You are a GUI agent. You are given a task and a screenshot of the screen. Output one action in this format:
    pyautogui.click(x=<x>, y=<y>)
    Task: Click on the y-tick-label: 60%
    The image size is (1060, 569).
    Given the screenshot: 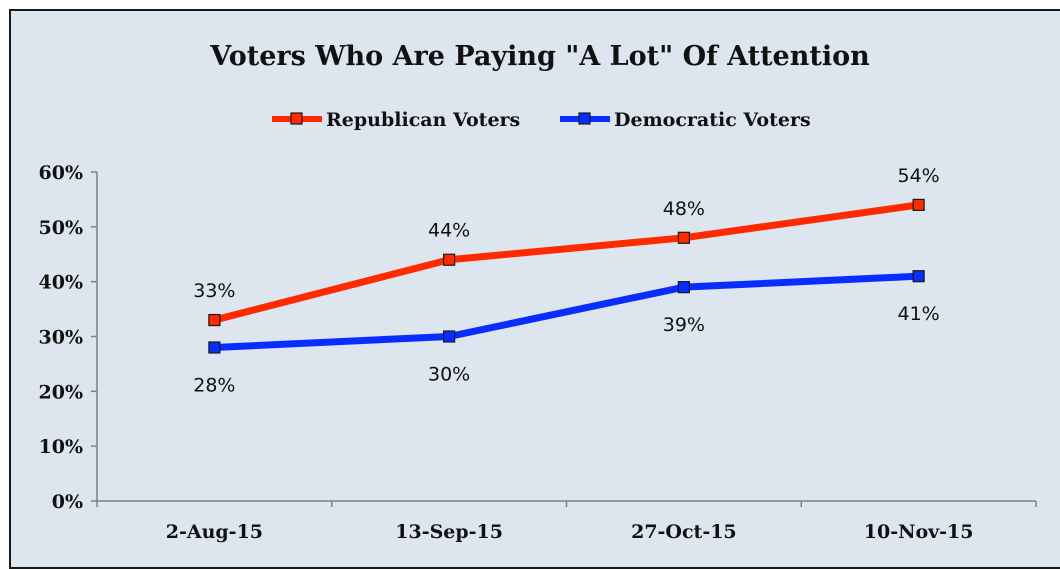 What is the action you would take?
    pyautogui.click(x=61, y=173)
    